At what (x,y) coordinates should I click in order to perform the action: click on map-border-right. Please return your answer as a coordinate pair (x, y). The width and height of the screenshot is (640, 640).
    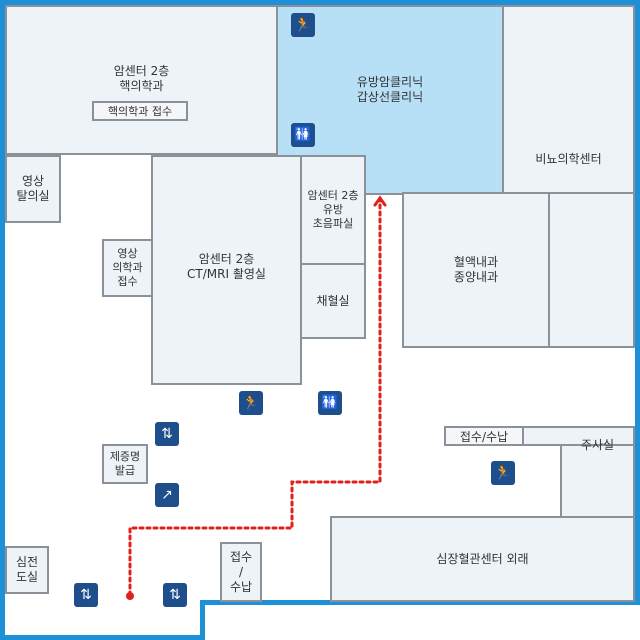
    Looking at the image, I should click on (637, 302).